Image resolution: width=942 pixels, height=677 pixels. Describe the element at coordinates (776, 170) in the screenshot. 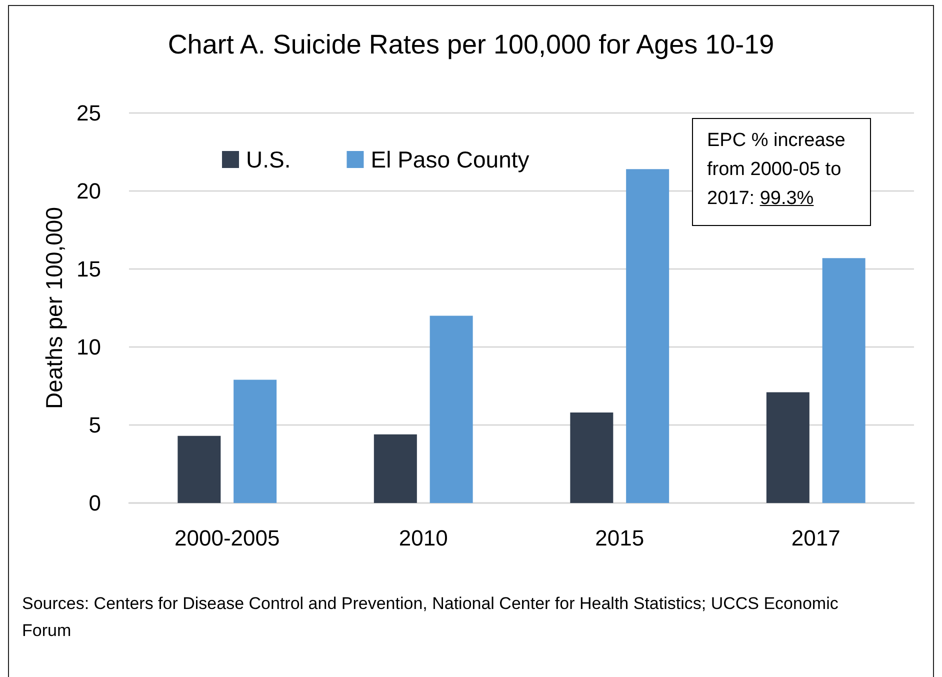

I see `annotation: EPC % increase from 2000-05 to 2017: 99.3%` at that location.